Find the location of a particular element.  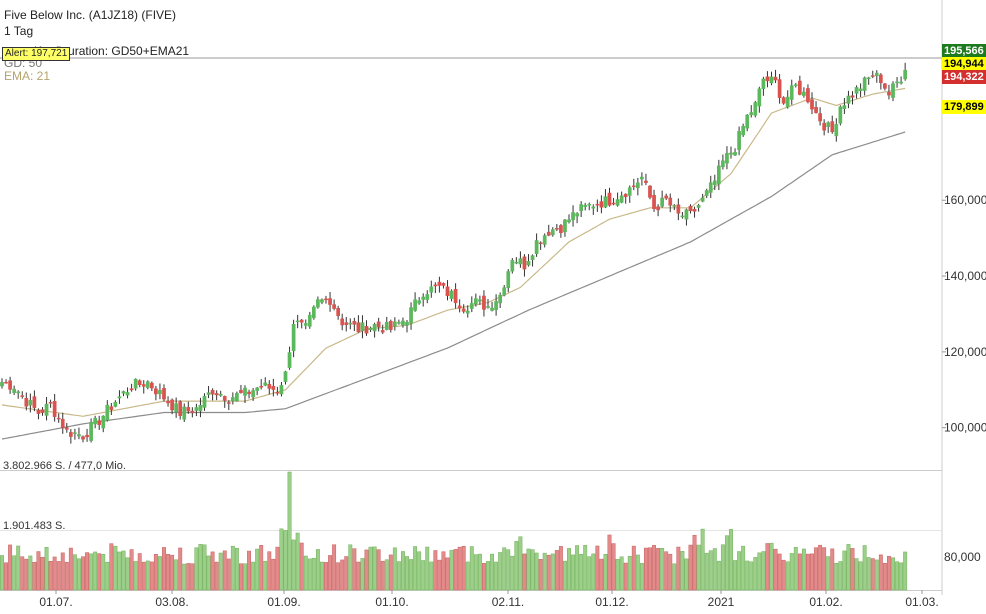

volume-mid-label: 1.901.483 S. is located at coordinates (34, 526).